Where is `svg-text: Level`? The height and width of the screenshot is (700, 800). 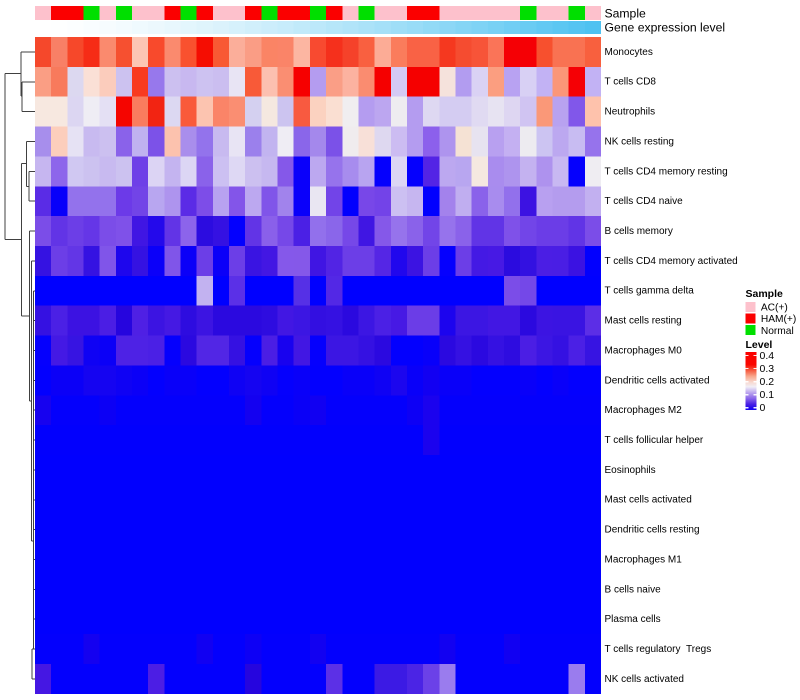 svg-text: Level is located at coordinates (759, 345).